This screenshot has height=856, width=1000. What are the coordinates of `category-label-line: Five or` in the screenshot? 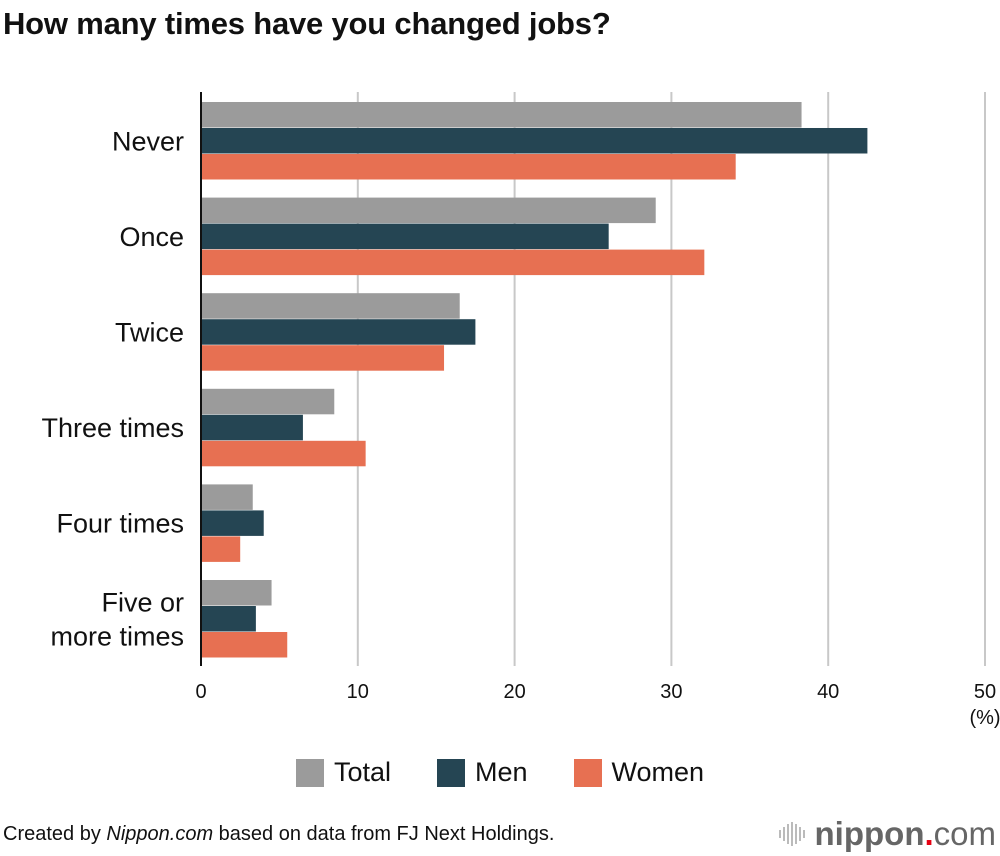 It's located at (142, 602).